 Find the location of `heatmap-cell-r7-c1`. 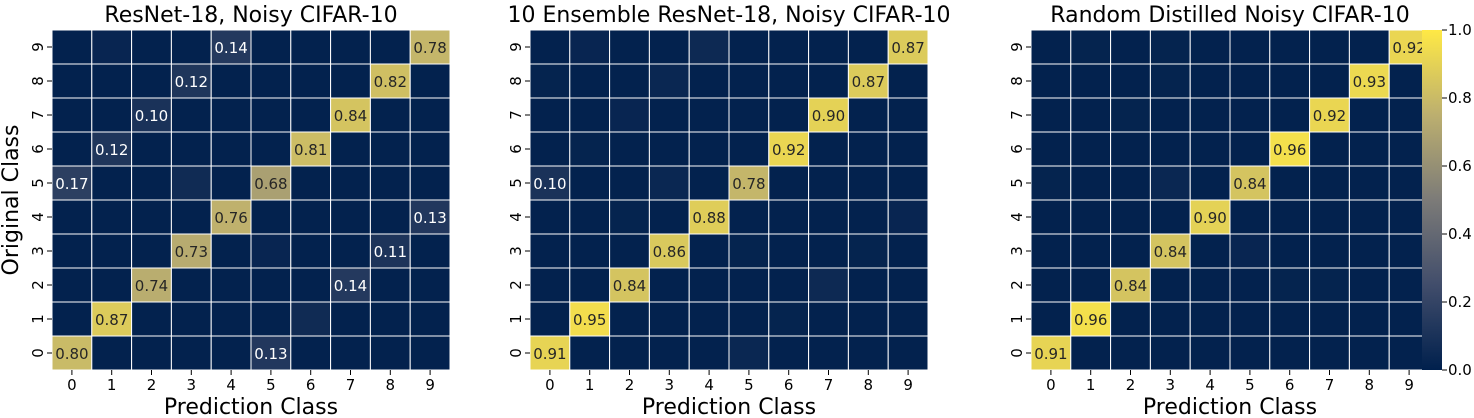

heatmap-cell-r7-c1 is located at coordinates (1091, 115).